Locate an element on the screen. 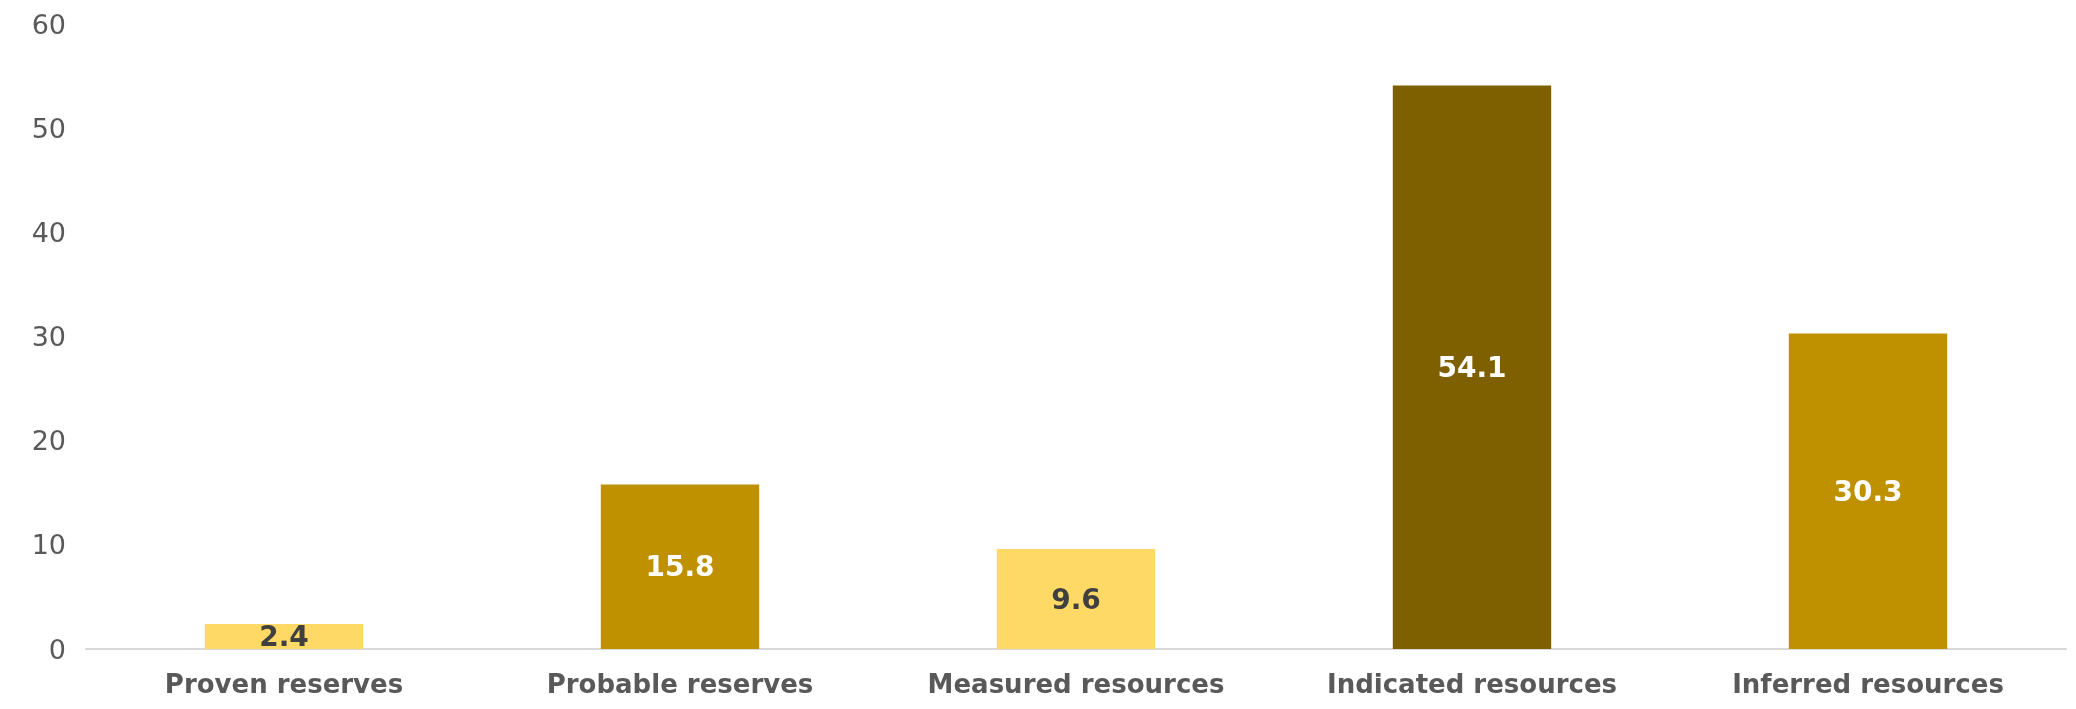 This screenshot has width=2076, height=709. data-label: 15.8 is located at coordinates (680, 567).